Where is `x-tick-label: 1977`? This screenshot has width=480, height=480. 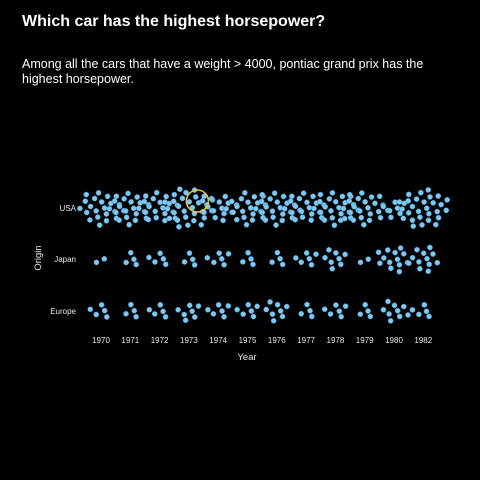
x-tick-label: 1977 is located at coordinates (306, 340).